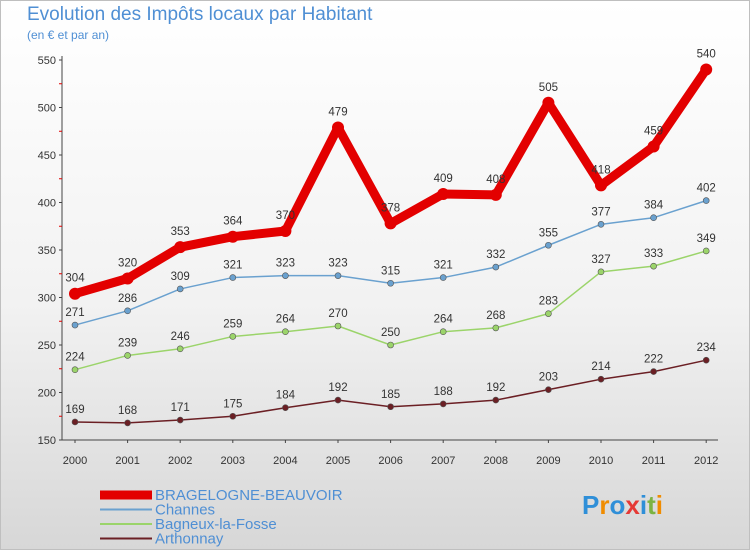 The image size is (750, 550). I want to click on data-label: 320, so click(127, 264).